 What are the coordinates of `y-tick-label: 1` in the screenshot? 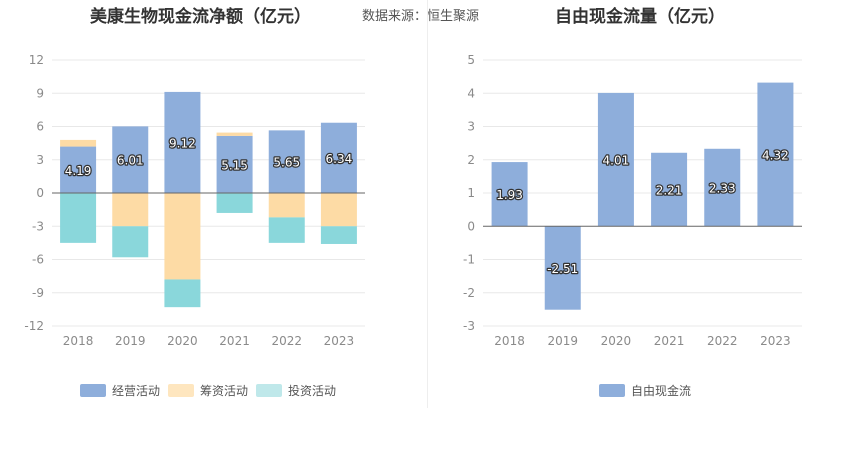 It's located at (471, 193).